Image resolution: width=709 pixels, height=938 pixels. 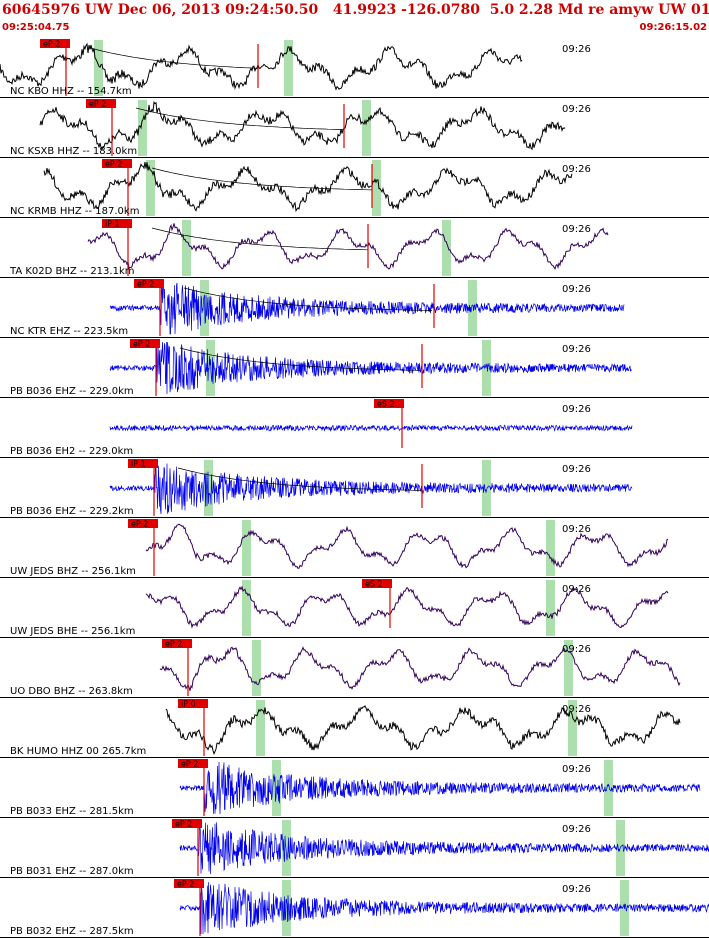 I want to click on end-time-label: 09:26:15.02, so click(x=673, y=27).